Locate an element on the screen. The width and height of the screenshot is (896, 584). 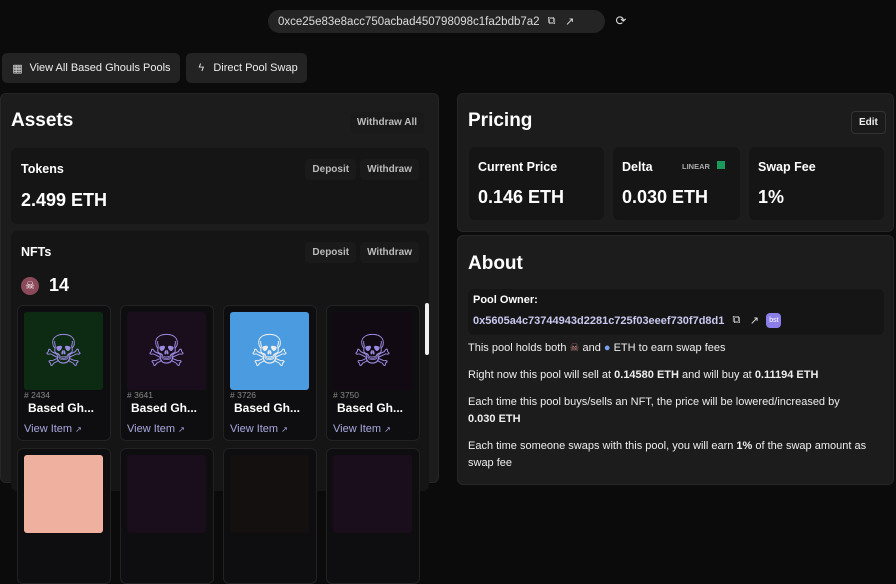
direct-pool-swap-button: ϟ Direct Pool Swap is located at coordinates (246, 68).